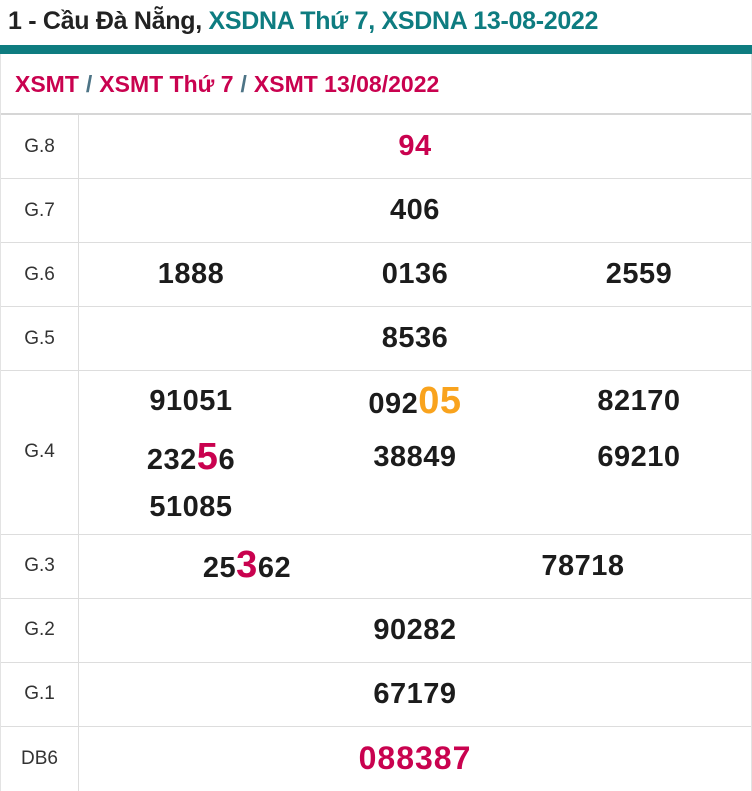 The image size is (752, 791). Describe the element at coordinates (207, 456) in the screenshot. I see `highlighted-digits: 5` at that location.